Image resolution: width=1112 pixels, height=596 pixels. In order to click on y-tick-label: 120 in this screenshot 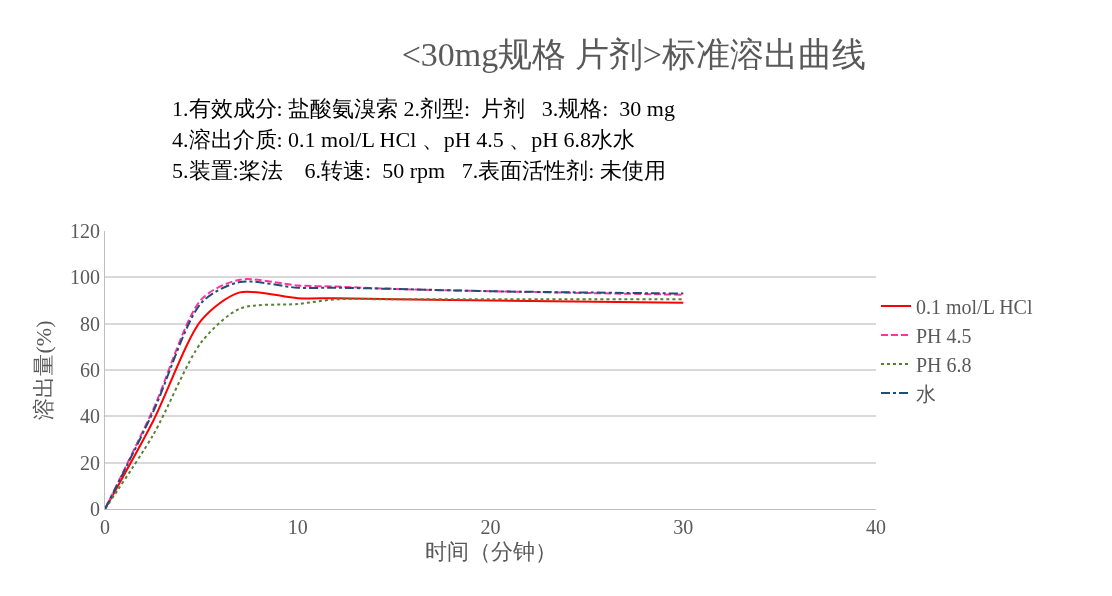, I will do `click(85, 231)`.